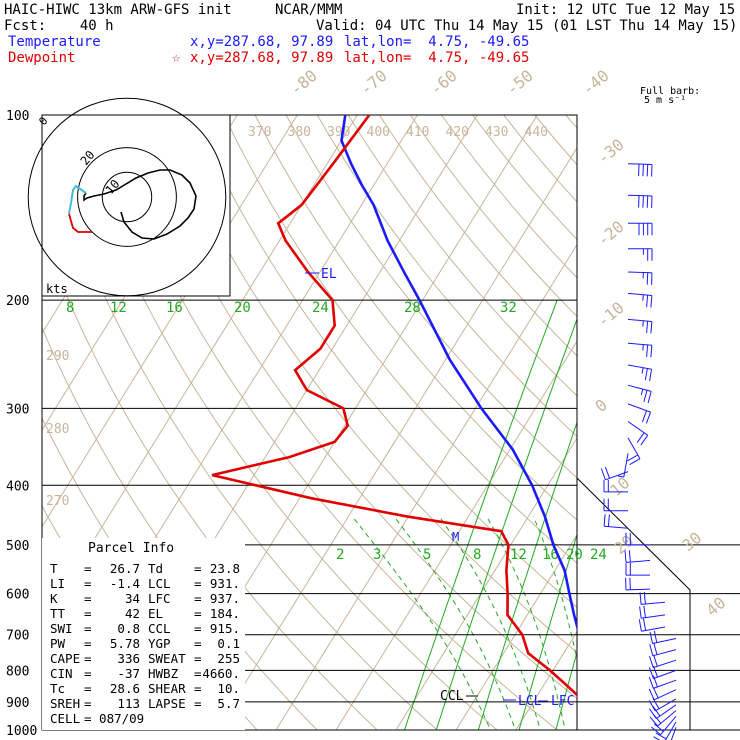 The image size is (740, 740). I want to click on theta-label: 370, so click(259, 132).